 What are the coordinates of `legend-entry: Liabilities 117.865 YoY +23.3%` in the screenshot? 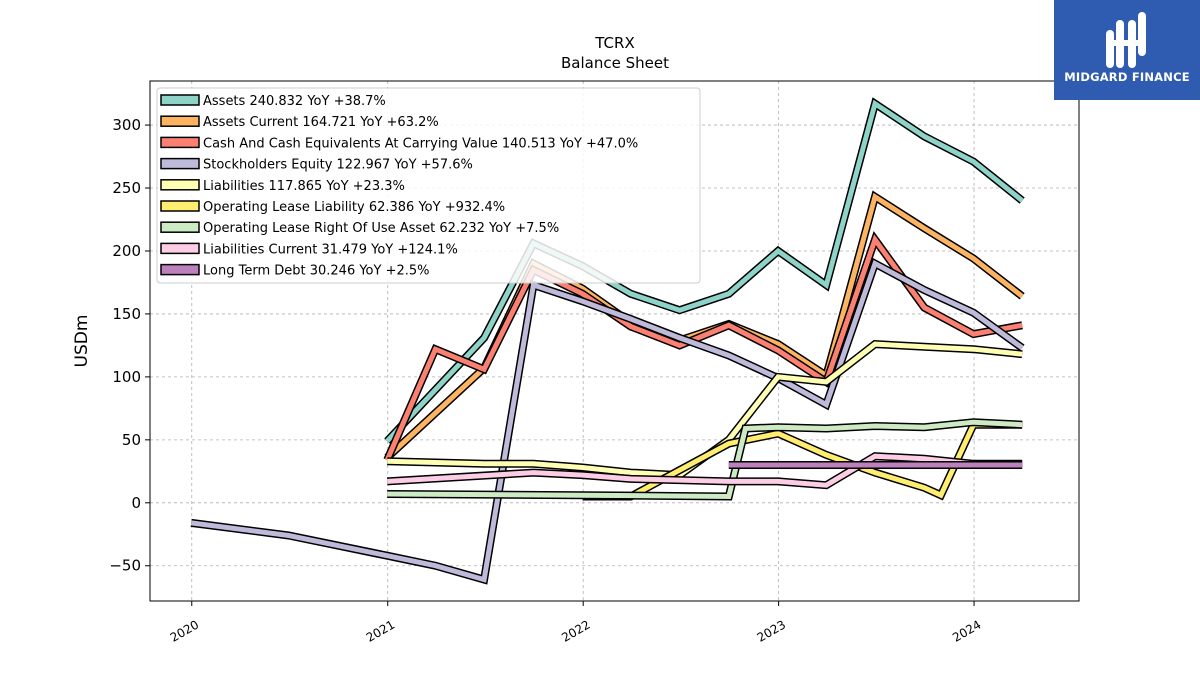 It's located at (304, 186).